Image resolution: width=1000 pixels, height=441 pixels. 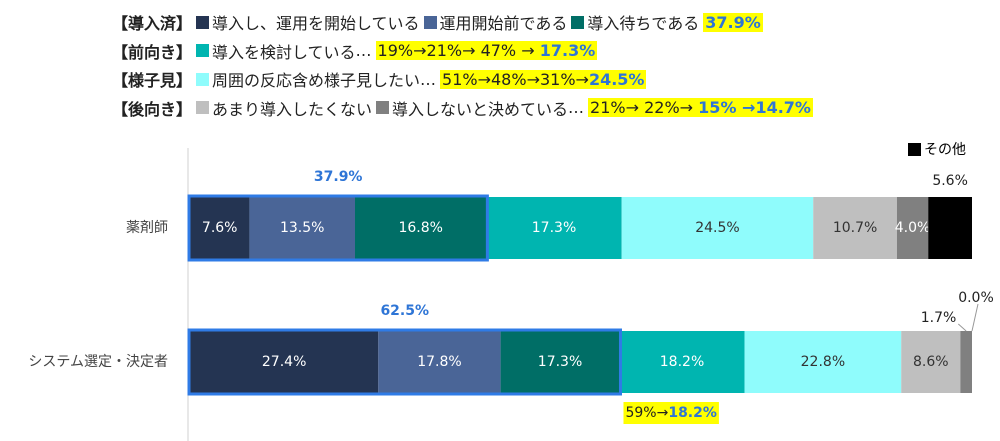 I want to click on legend-entry: 導入待ちである, so click(x=643, y=24).